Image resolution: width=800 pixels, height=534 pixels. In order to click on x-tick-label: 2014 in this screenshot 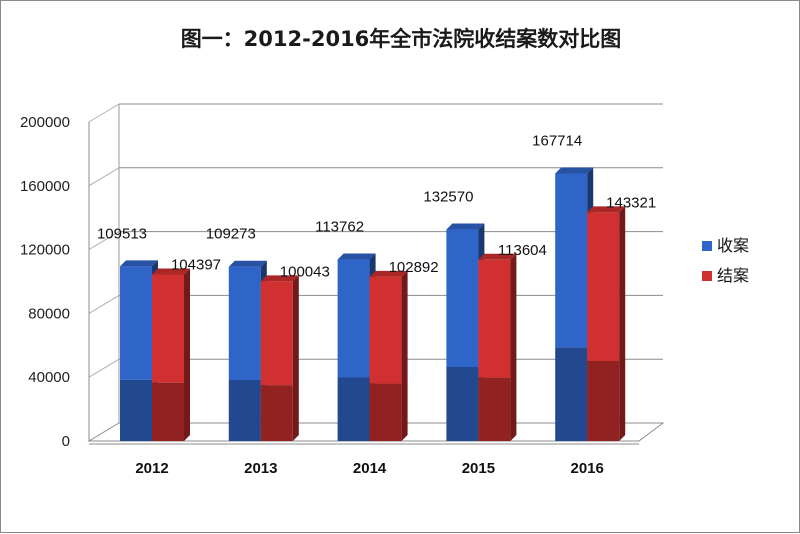, I will do `click(370, 468)`.